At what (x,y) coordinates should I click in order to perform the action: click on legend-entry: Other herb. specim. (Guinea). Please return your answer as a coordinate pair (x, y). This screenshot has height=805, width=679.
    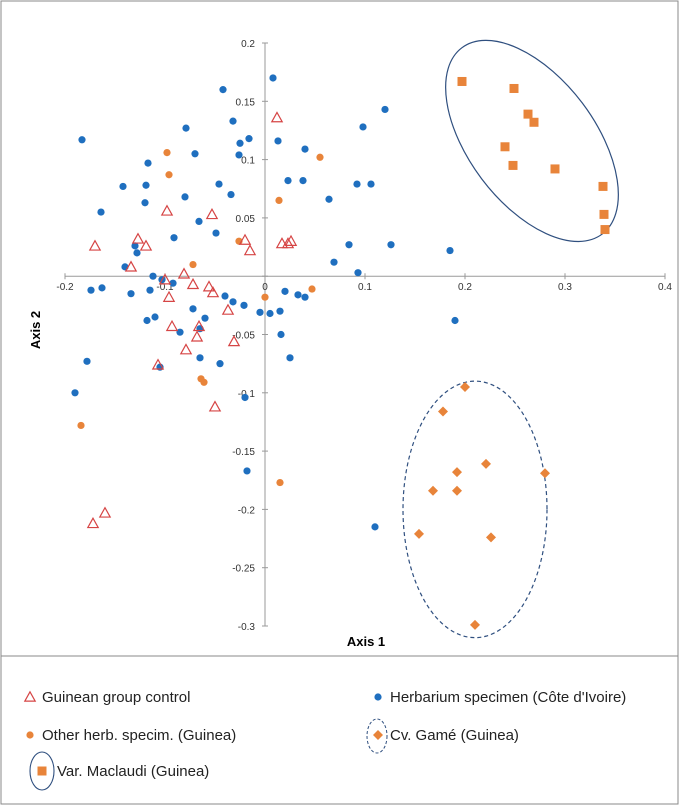
    Looking at the image, I should click on (131, 735).